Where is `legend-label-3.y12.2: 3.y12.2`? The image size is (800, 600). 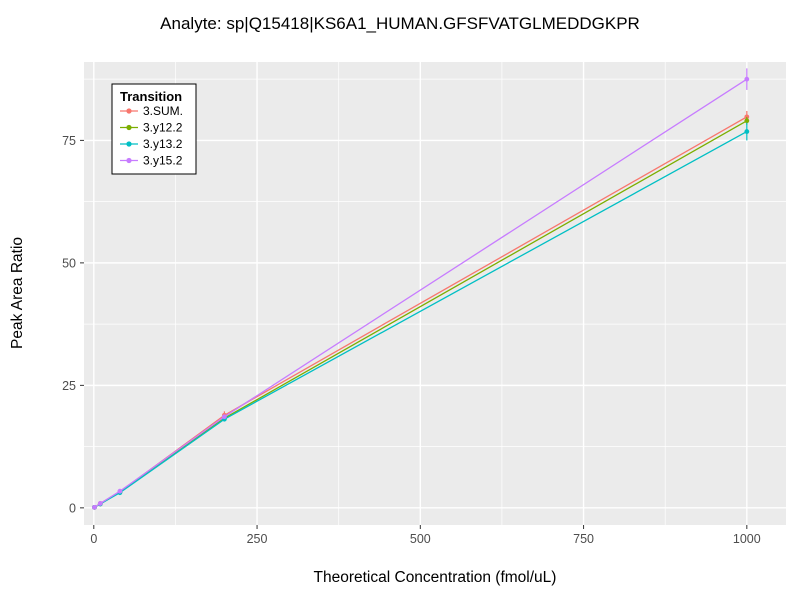
legend-label-3.y12.2: 3.y12.2 is located at coordinates (163, 128).